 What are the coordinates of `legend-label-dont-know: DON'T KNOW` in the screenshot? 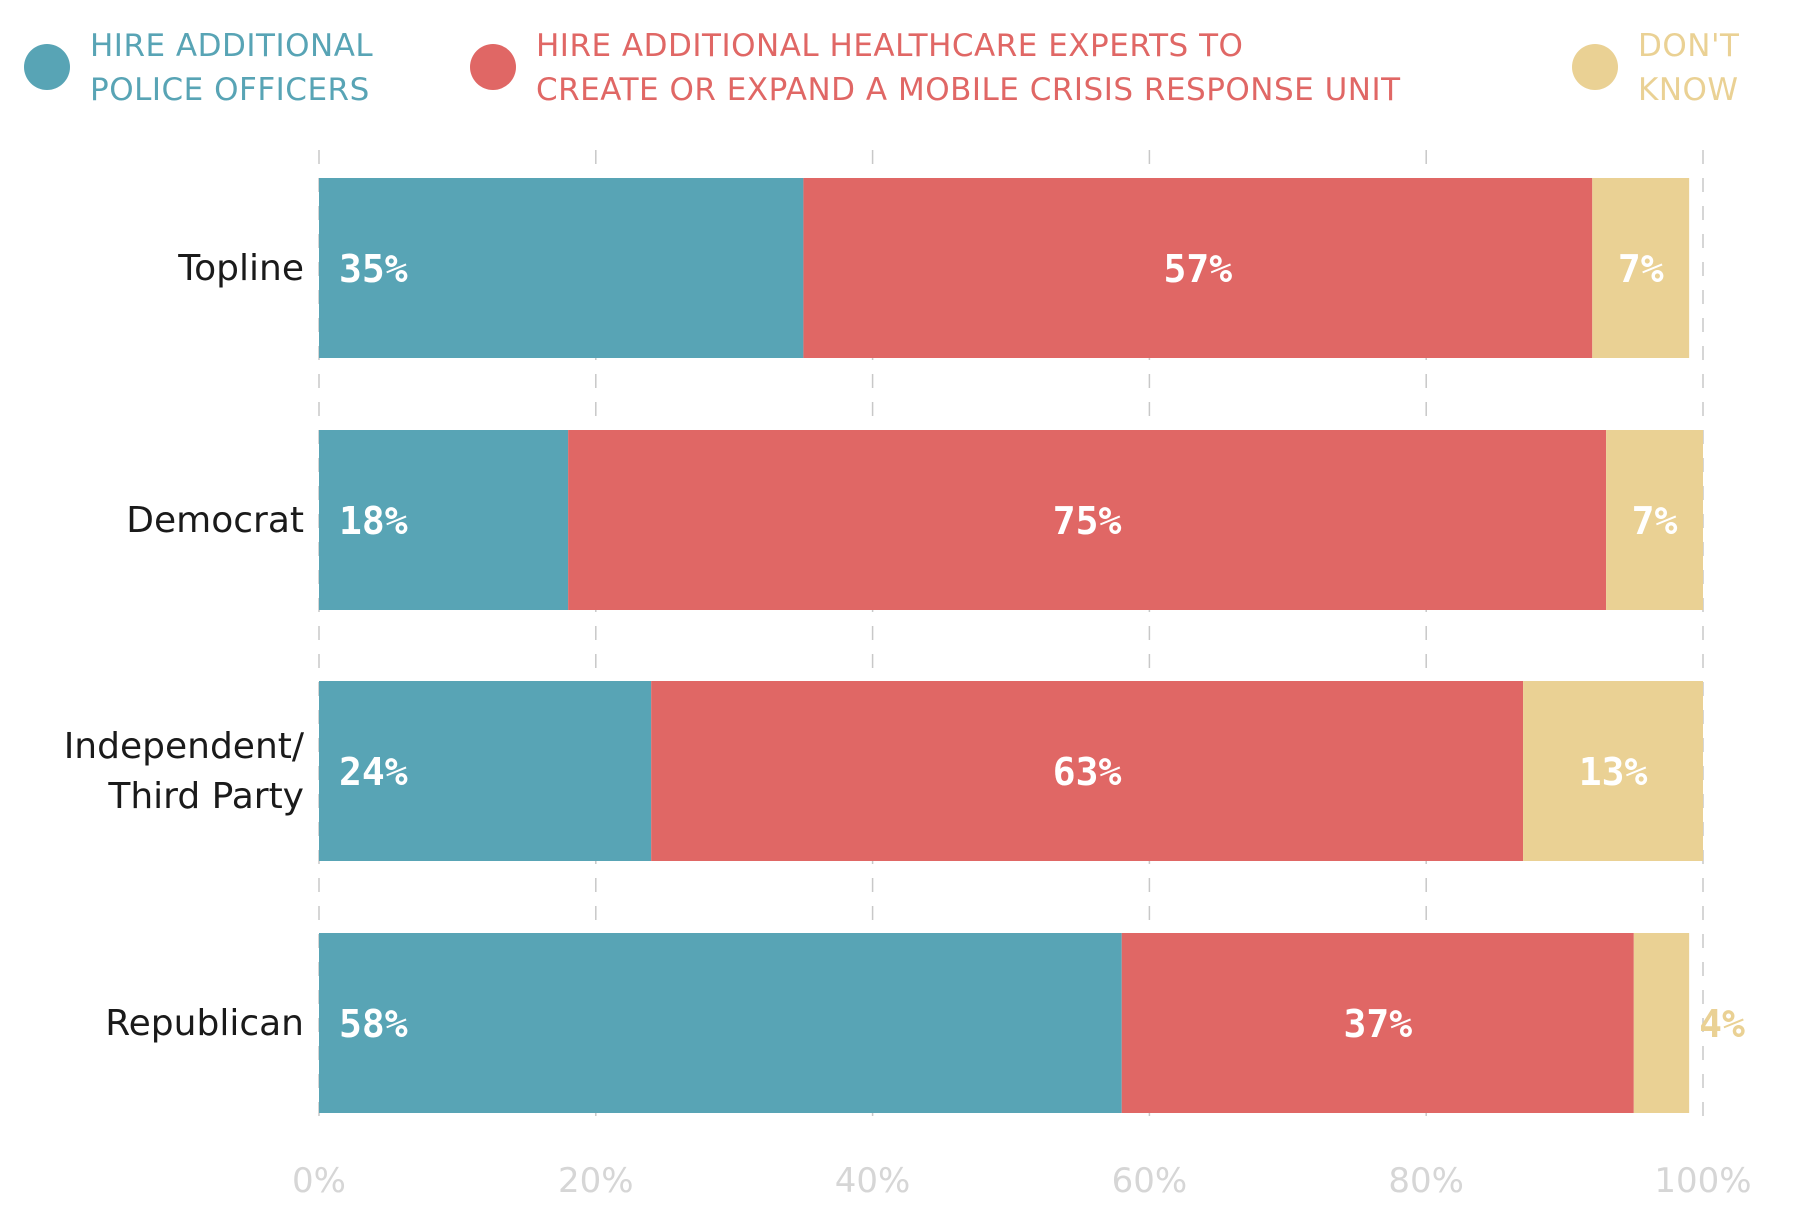 It's located at (1689, 68).